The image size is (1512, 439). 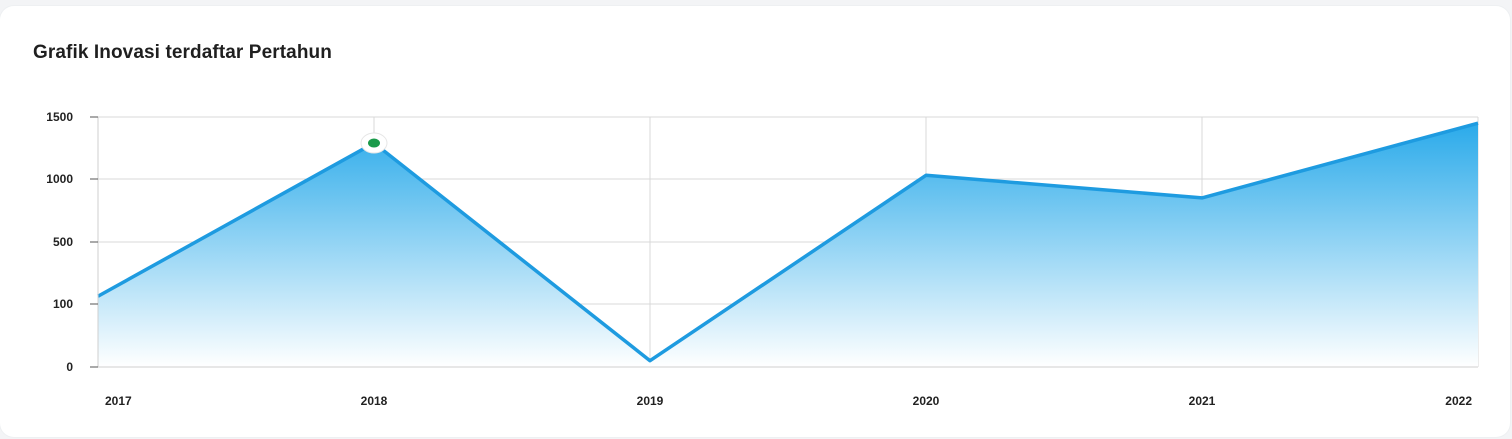 What do you see at coordinates (1202, 401) in the screenshot?
I see `x-tick-label: 2021` at bounding box center [1202, 401].